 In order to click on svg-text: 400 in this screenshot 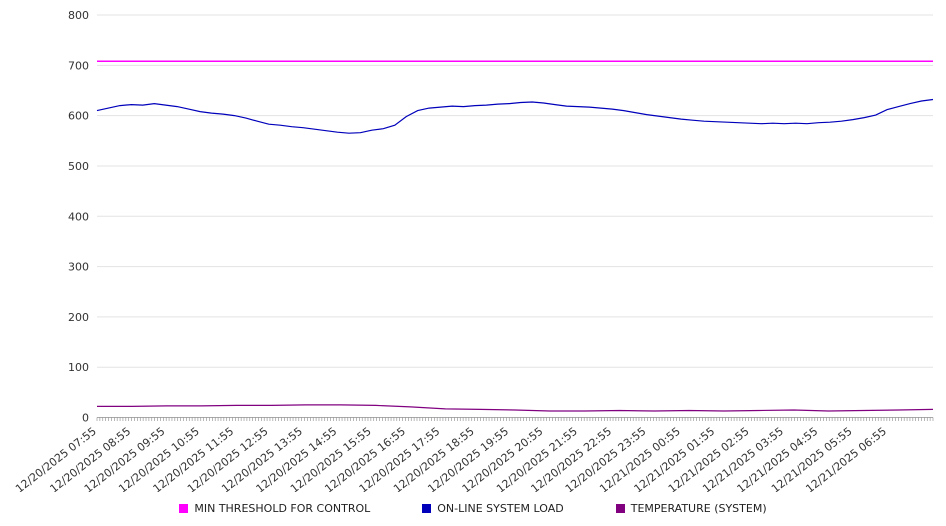, I will do `click(78, 216)`.